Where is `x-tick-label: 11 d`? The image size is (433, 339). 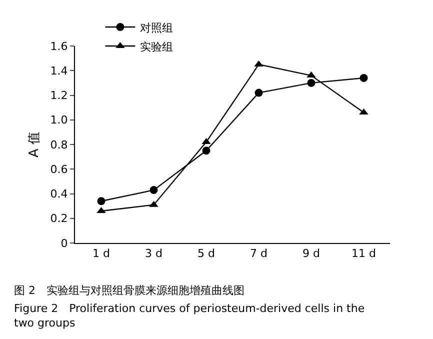 x-tick-label: 11 d is located at coordinates (364, 253).